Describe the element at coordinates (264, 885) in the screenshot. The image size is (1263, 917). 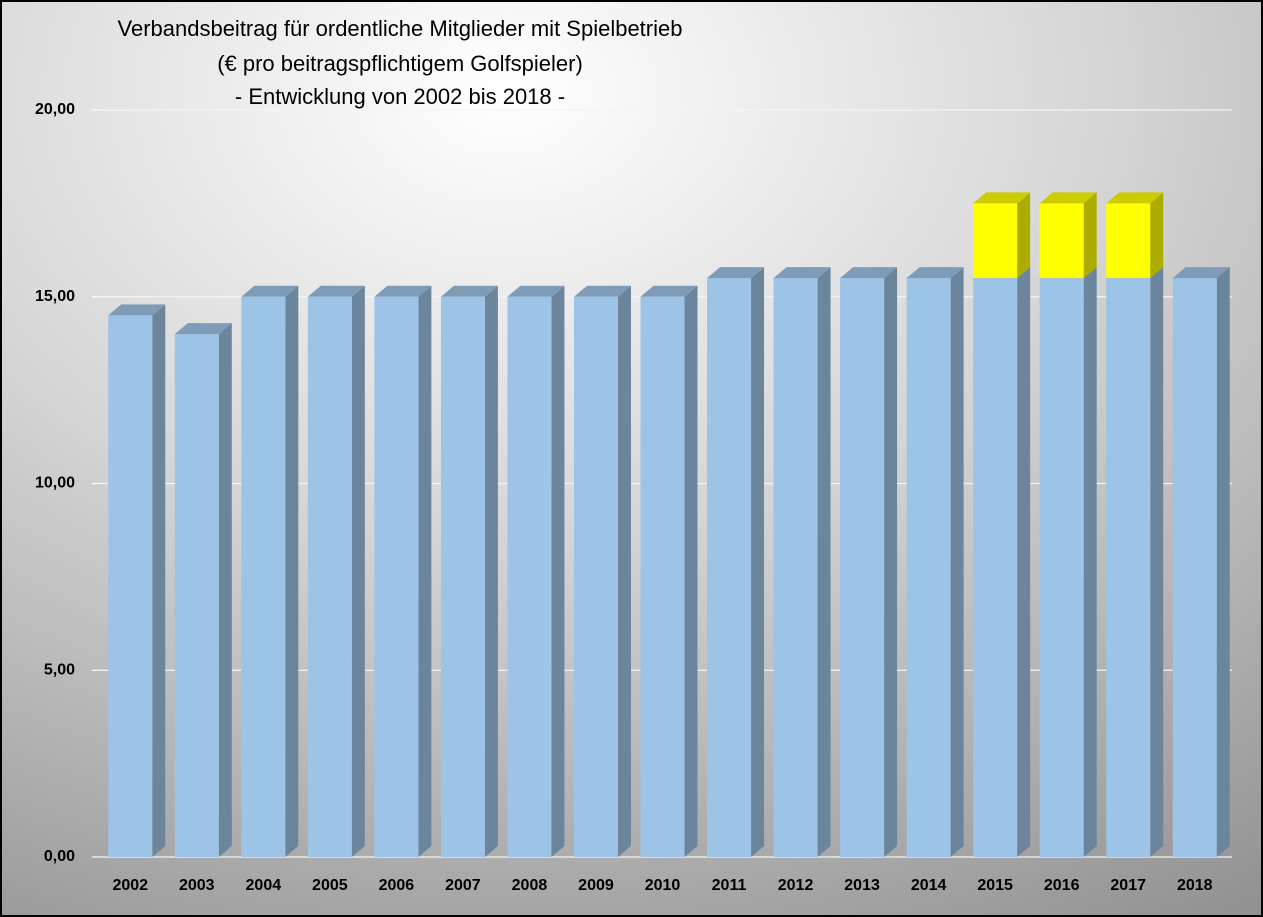
I see `x-tick-label: 2004` at that location.